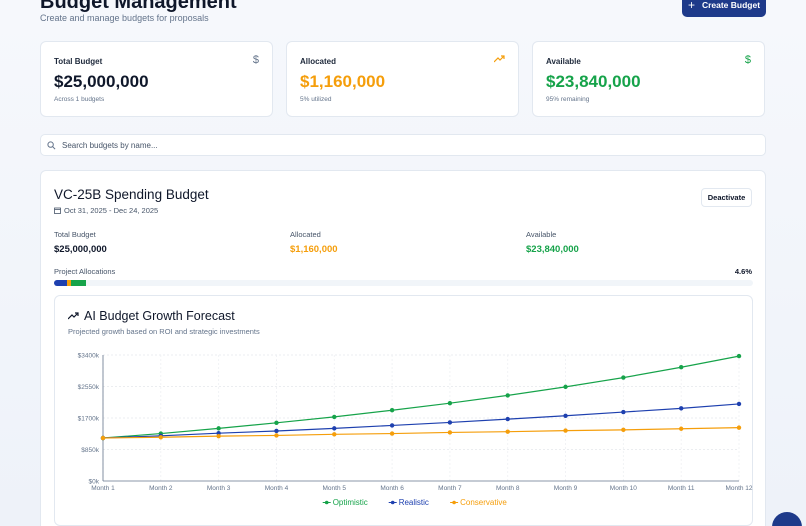  I want to click on search-icon, so click(51, 144).